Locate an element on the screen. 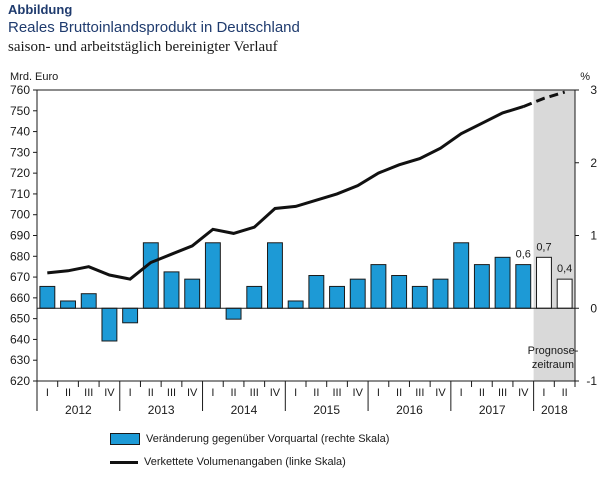 This screenshot has width=600, height=478. year-label: 2017 is located at coordinates (492, 410).